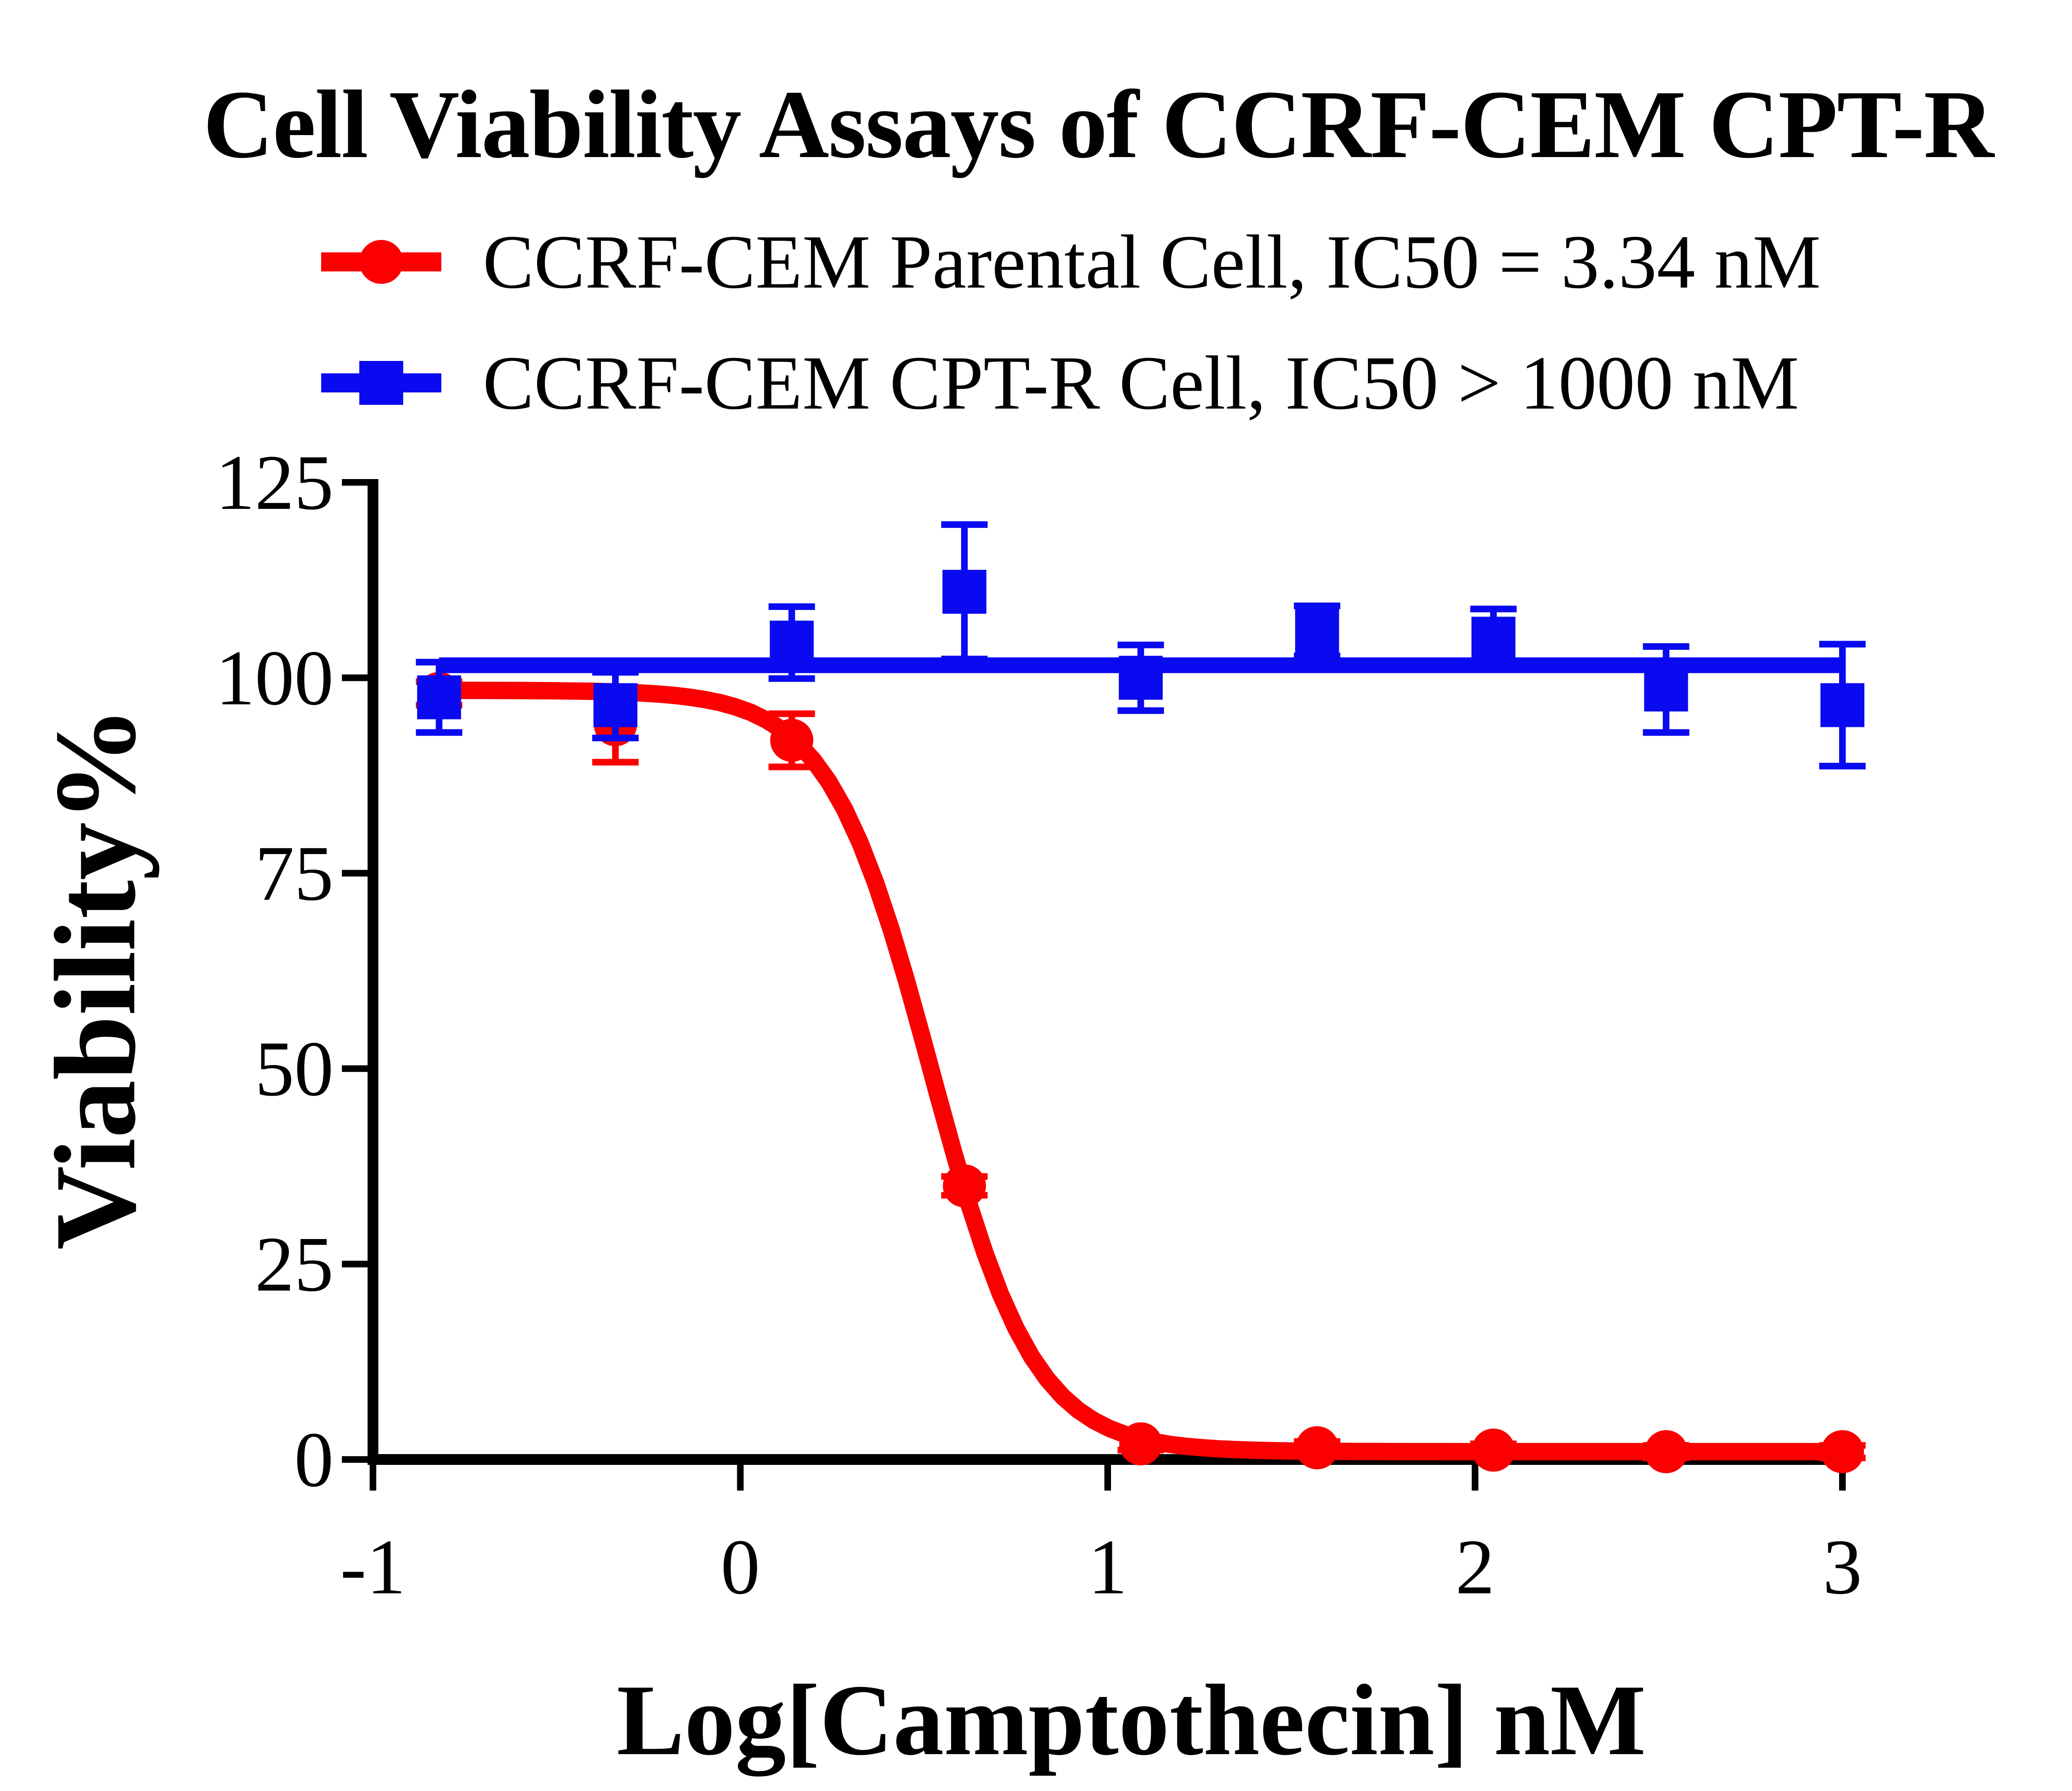  I want to click on x-tick-label: 1, so click(1108, 1567).